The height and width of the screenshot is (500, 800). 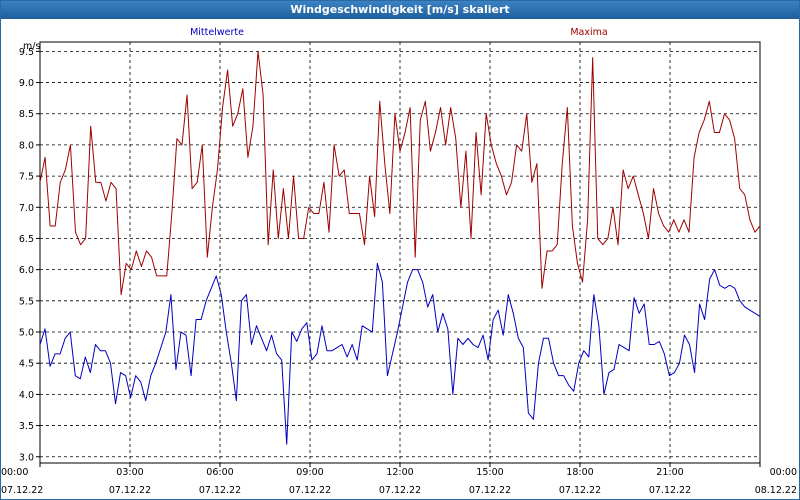 What do you see at coordinates (26, 114) in the screenshot?
I see `y-tick-label: 8.5` at bounding box center [26, 114].